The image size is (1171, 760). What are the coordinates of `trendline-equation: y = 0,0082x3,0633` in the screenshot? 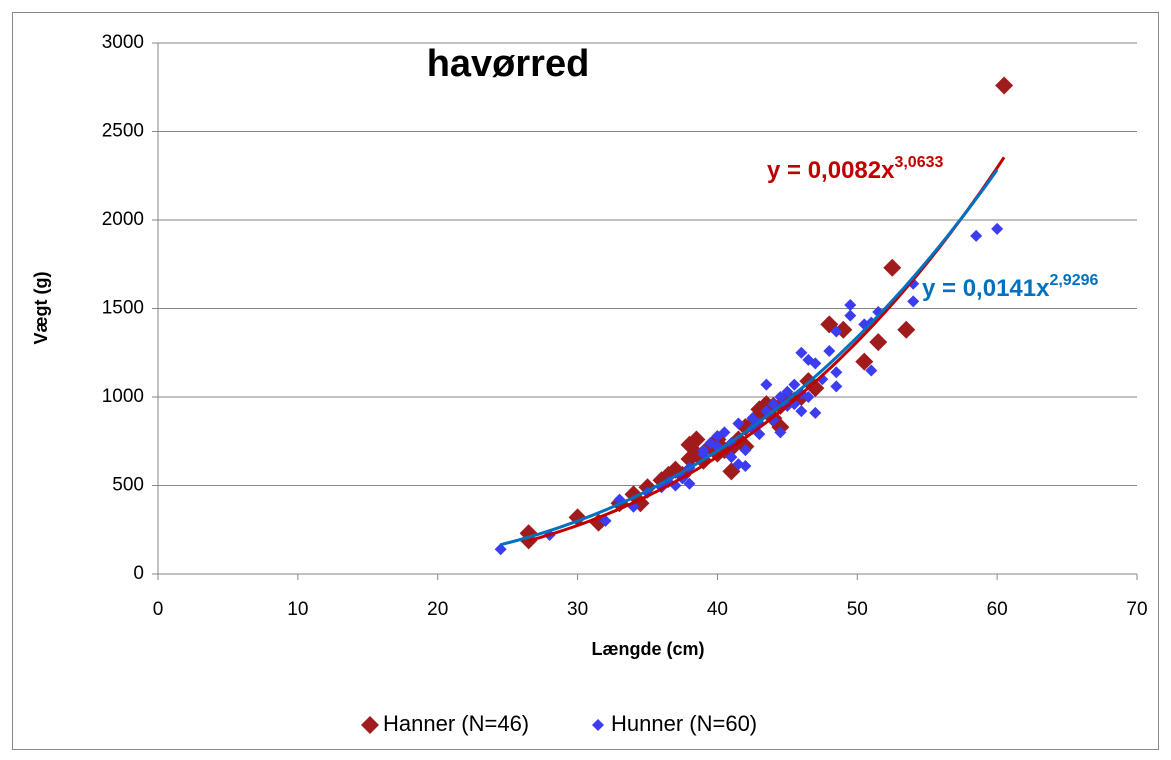 It's located at (855, 169).